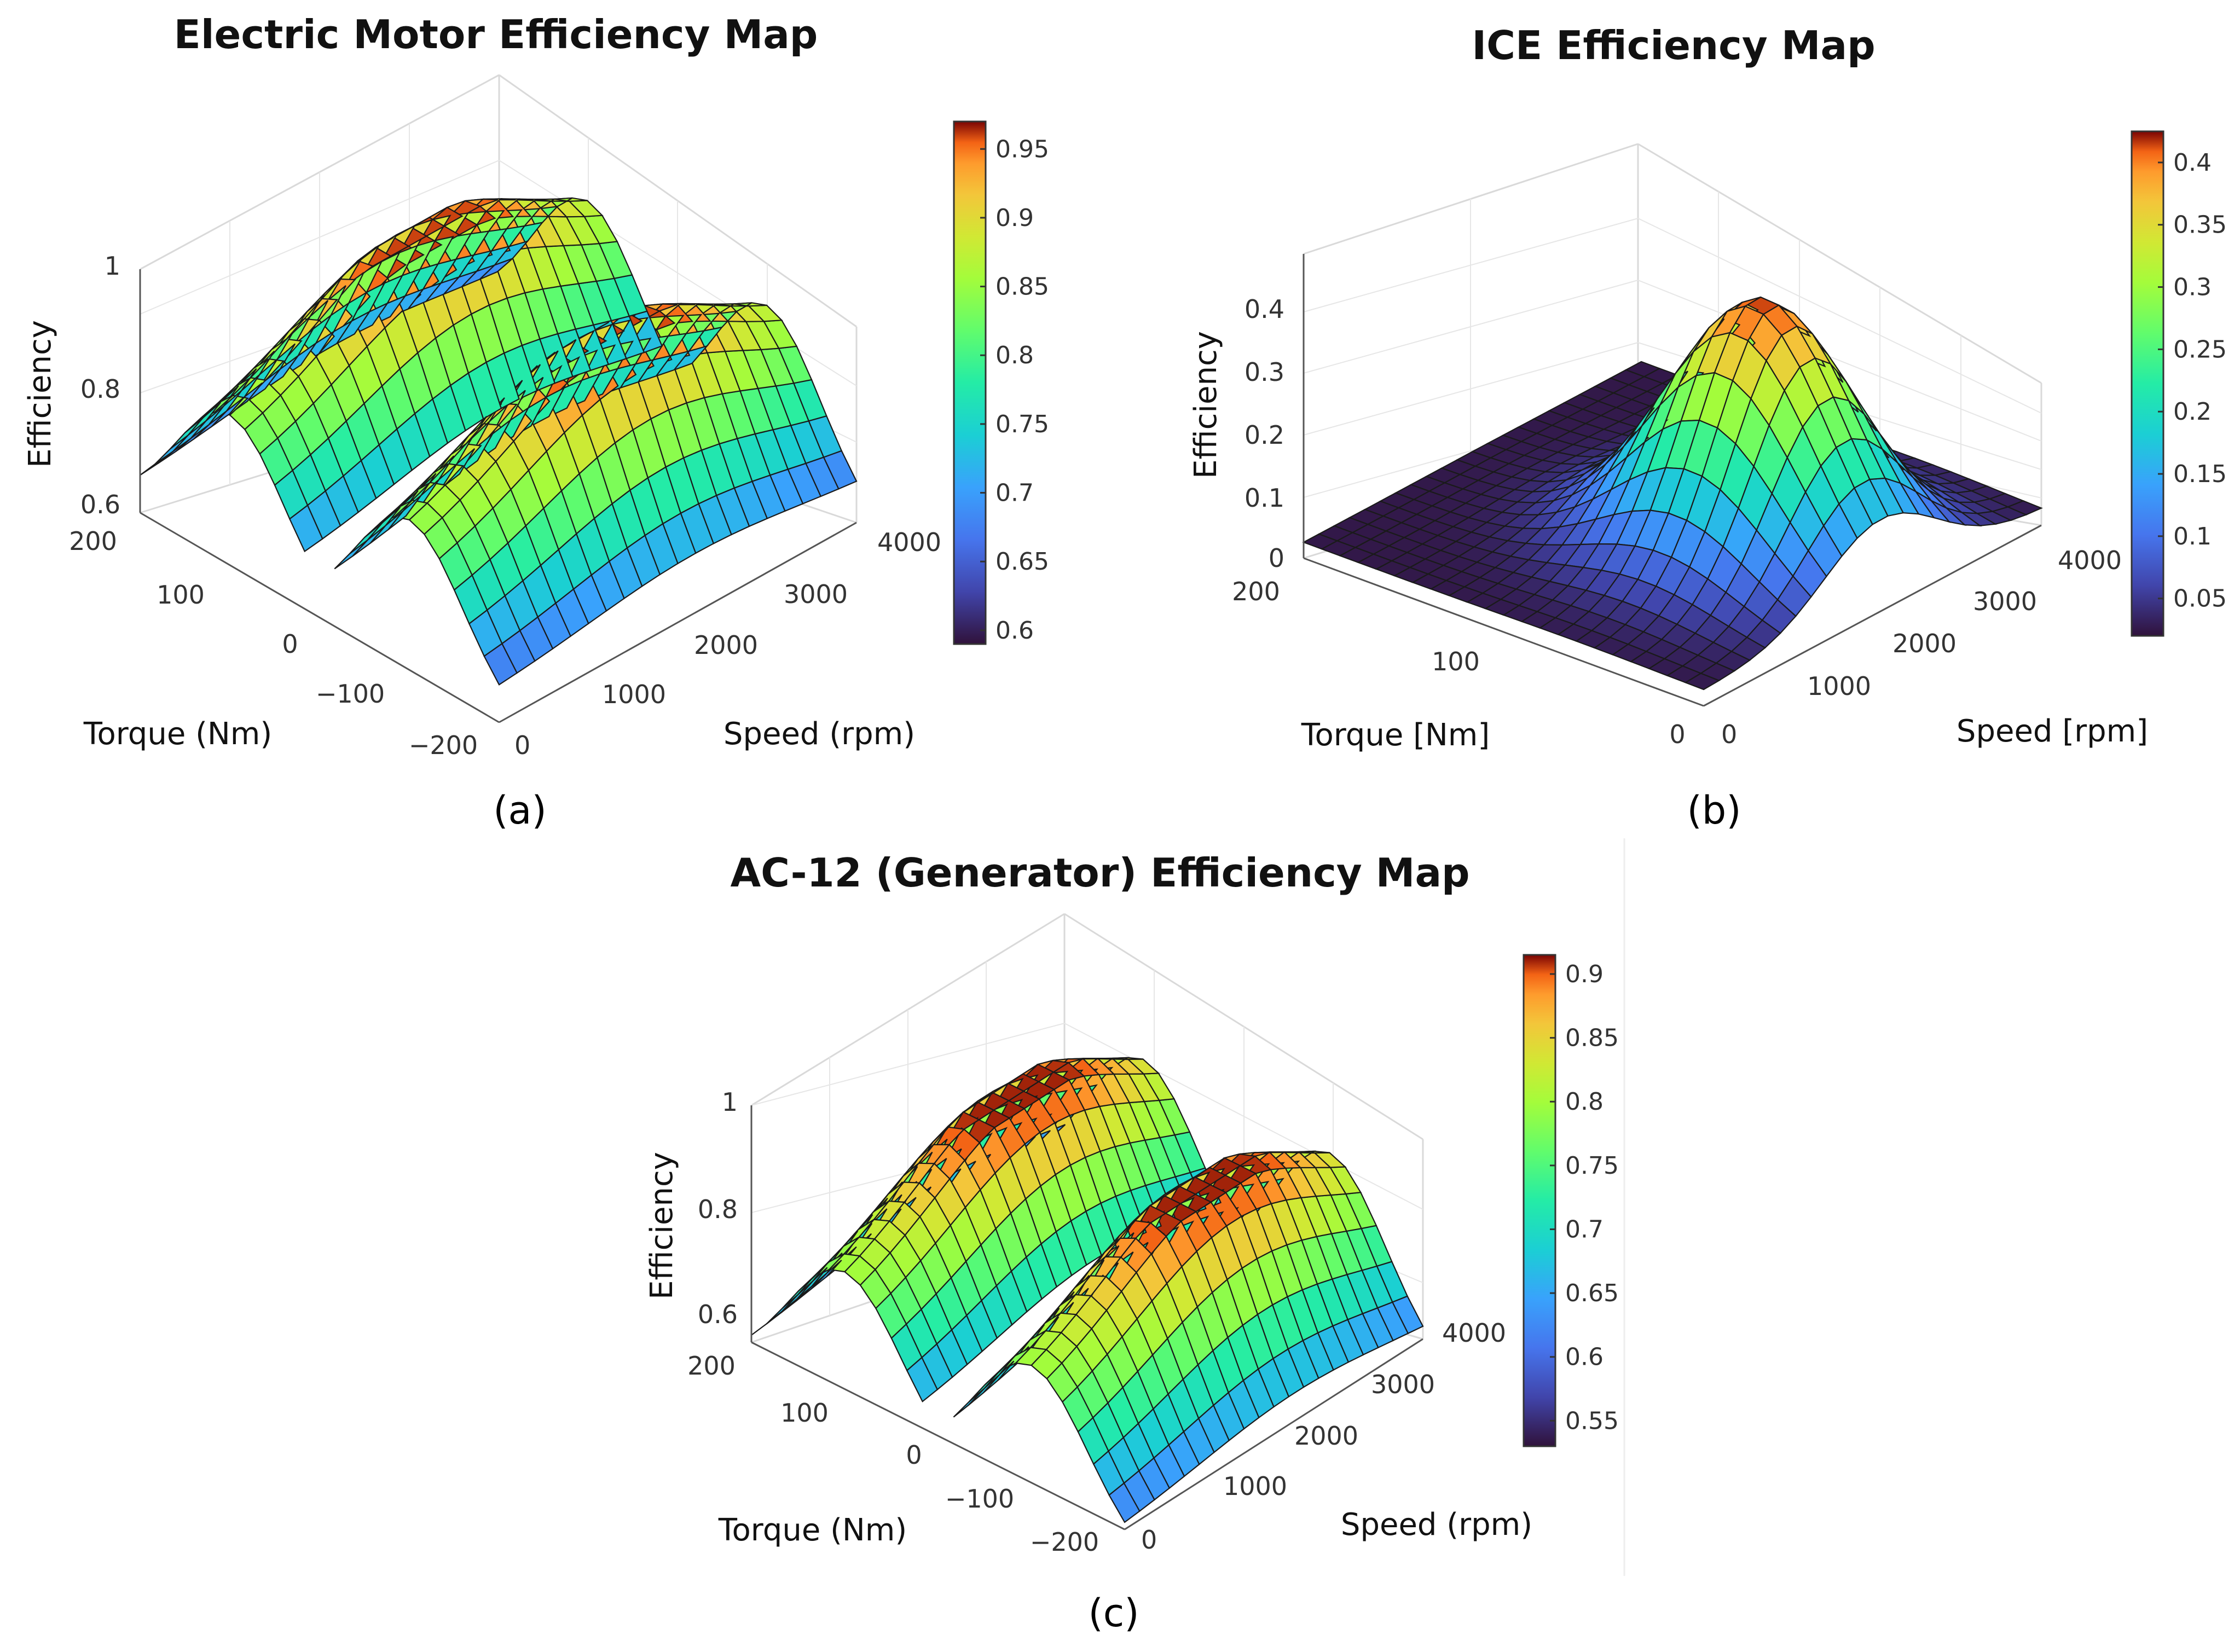 Image resolution: width=2240 pixels, height=1652 pixels. What do you see at coordinates (914, 1455) in the screenshot?
I see `panel-c-x-tick: 0` at bounding box center [914, 1455].